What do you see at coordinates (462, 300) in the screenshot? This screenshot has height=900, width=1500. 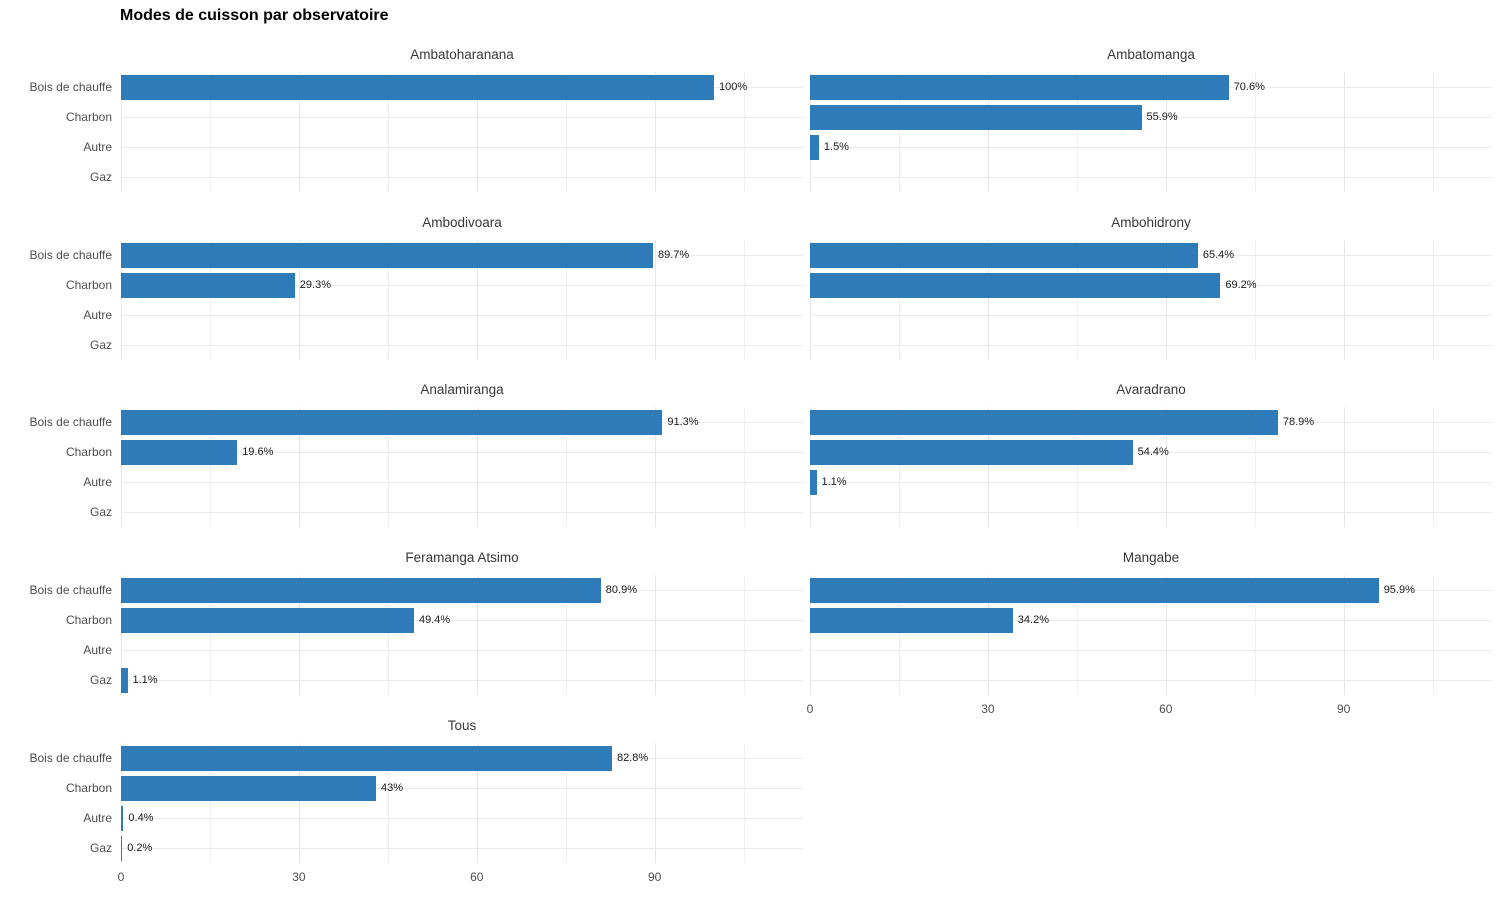 I see `facet-panel: 89.7% 29.3%` at bounding box center [462, 300].